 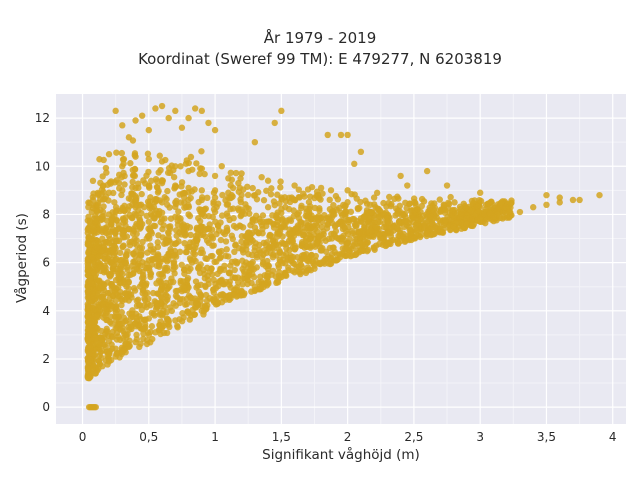 What do you see at coordinates (215, 437) in the screenshot?
I see `x-tick-label: 1` at bounding box center [215, 437].